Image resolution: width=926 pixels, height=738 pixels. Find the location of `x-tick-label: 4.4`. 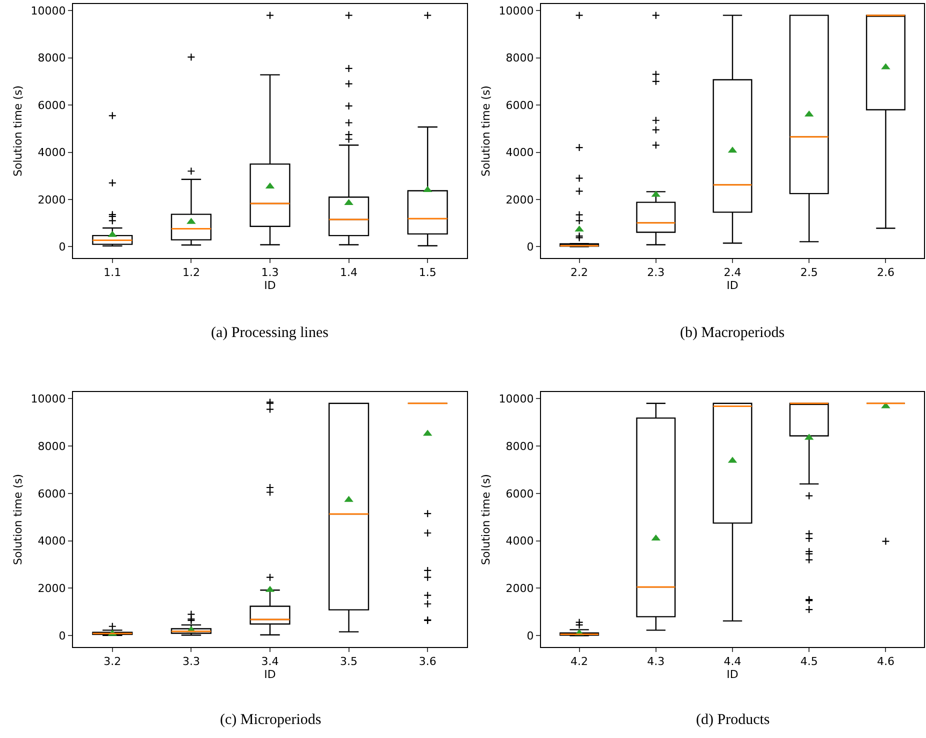

x-tick-label: 4.4 is located at coordinates (733, 661).